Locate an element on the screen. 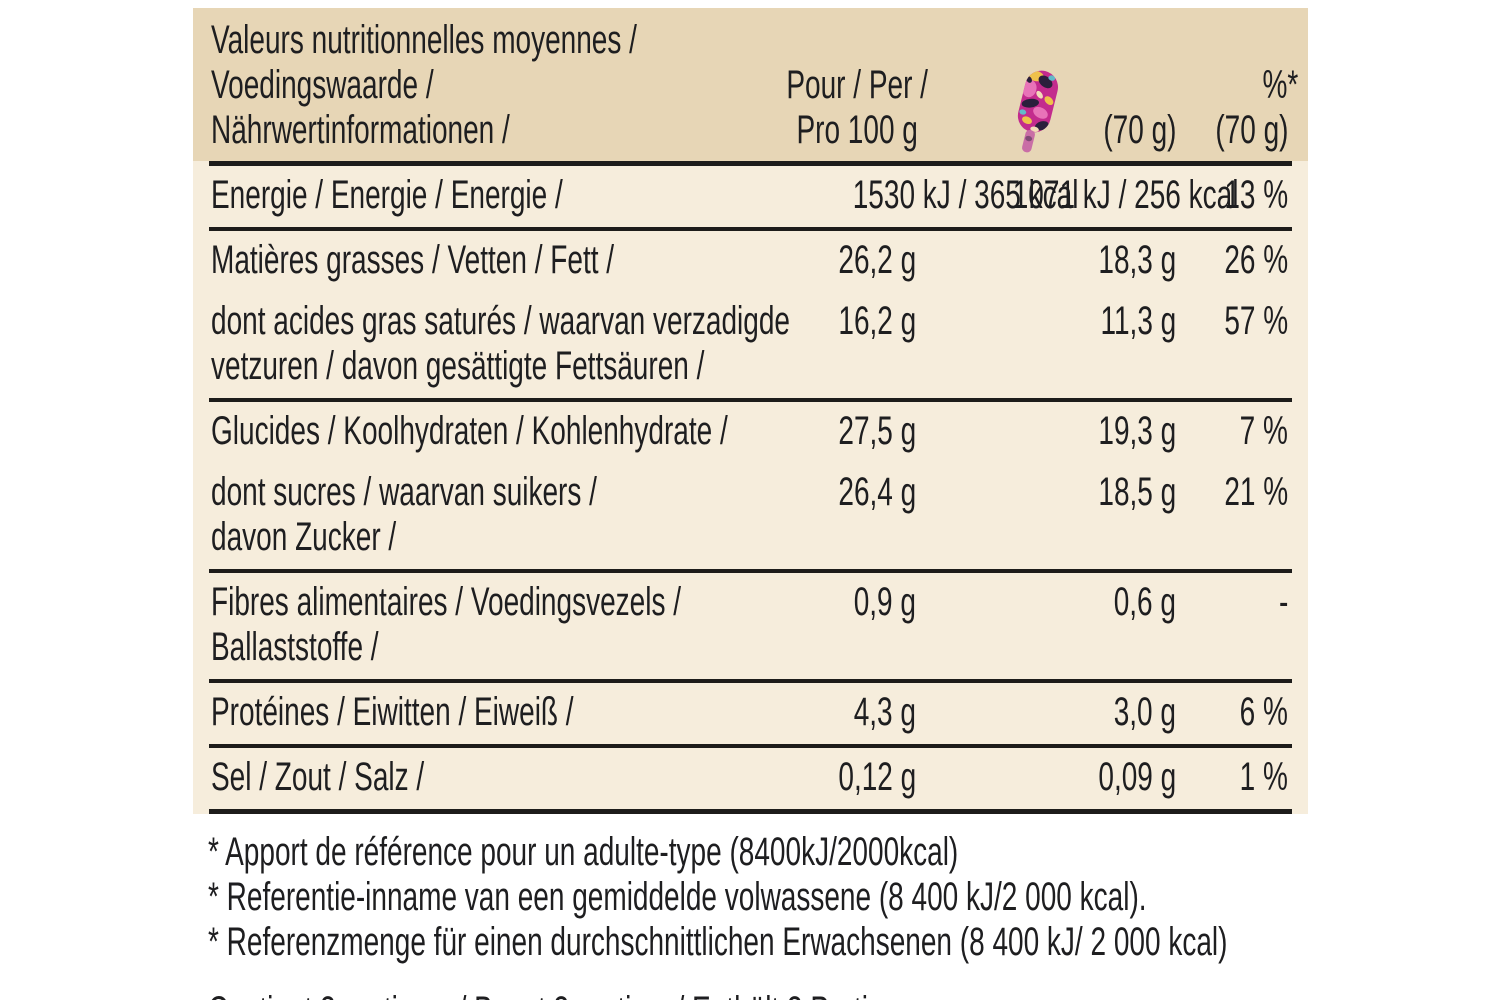 Image resolution: width=1500 pixels, height=1000 pixels. value-per-portion: 3,0 g is located at coordinates (1144, 712).